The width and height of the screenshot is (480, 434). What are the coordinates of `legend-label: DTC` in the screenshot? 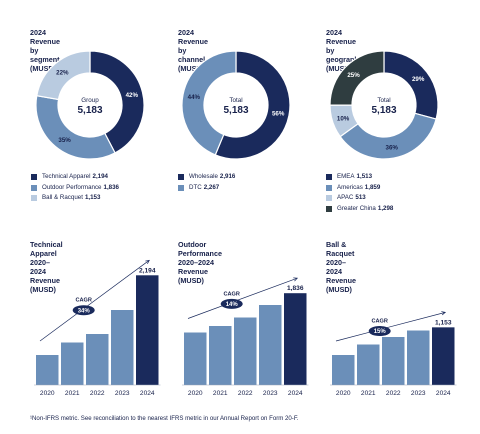 It's located at (195, 187).